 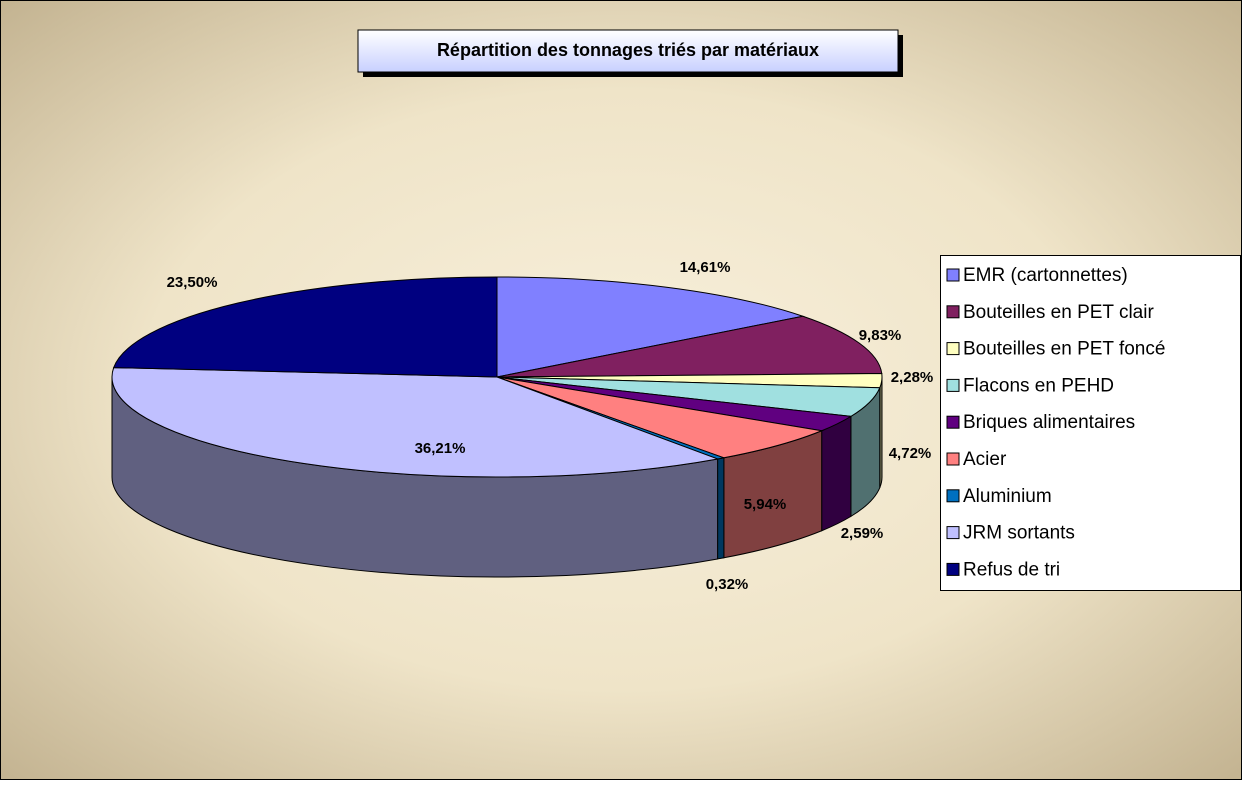 I want to click on data-label: 2,59%, so click(x=862, y=533).